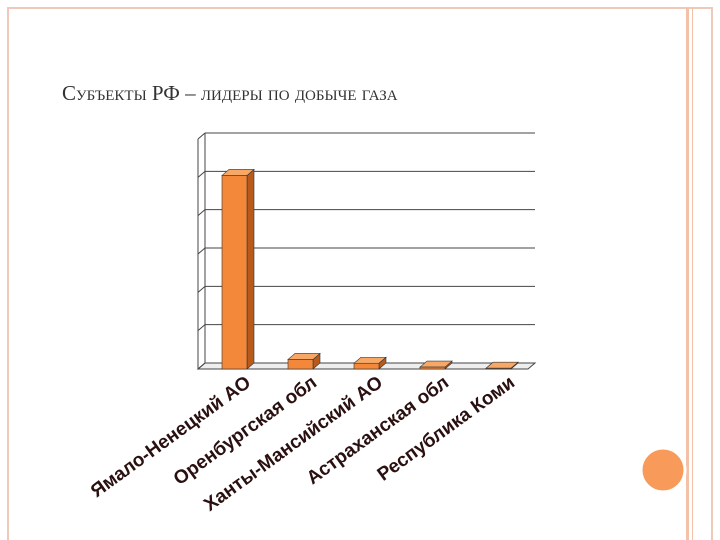 The height and width of the screenshot is (540, 720). I want to click on bar-side, so click(250, 269).